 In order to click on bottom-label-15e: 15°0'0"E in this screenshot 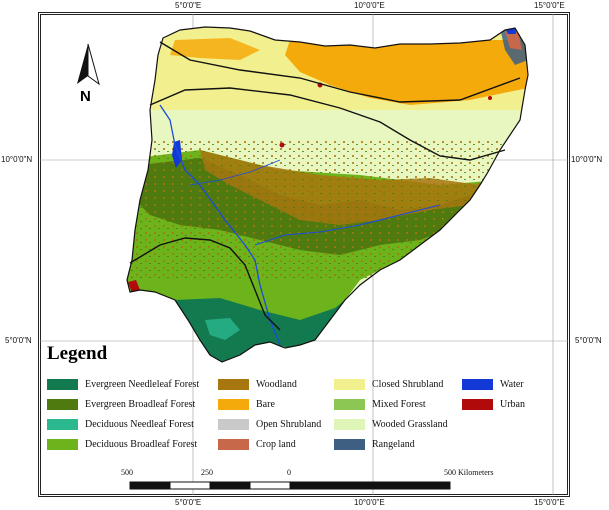, I will do `click(549, 502)`.